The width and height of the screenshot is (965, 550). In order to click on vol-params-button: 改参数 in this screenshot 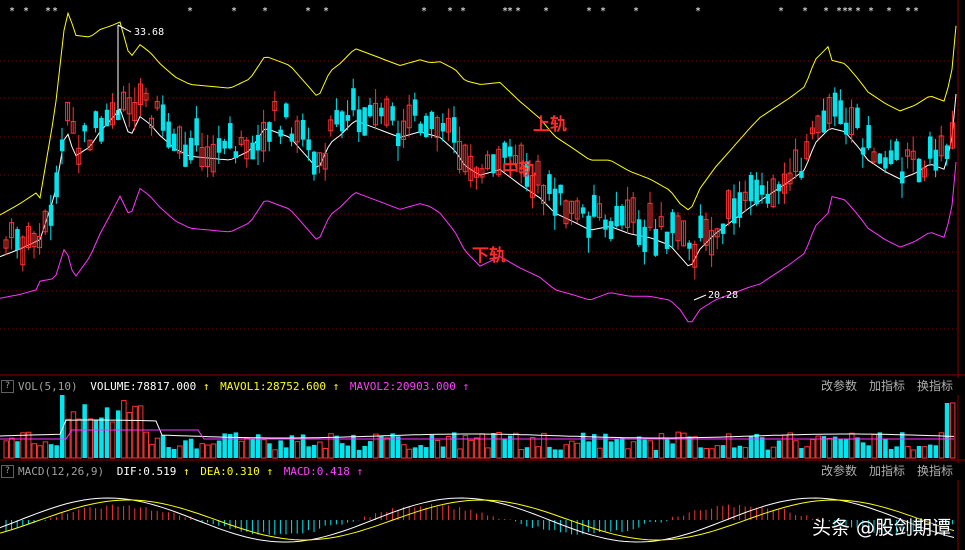, I will do `click(838, 386)`.